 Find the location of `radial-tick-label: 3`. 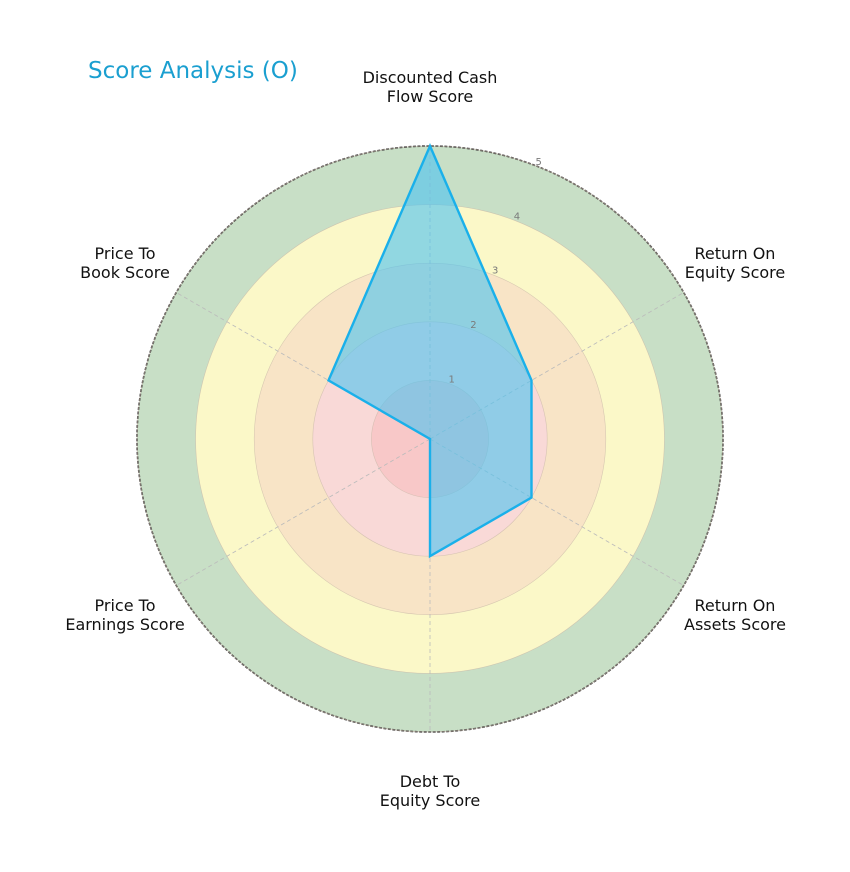

radial-tick-label: 3 is located at coordinates (495, 271).